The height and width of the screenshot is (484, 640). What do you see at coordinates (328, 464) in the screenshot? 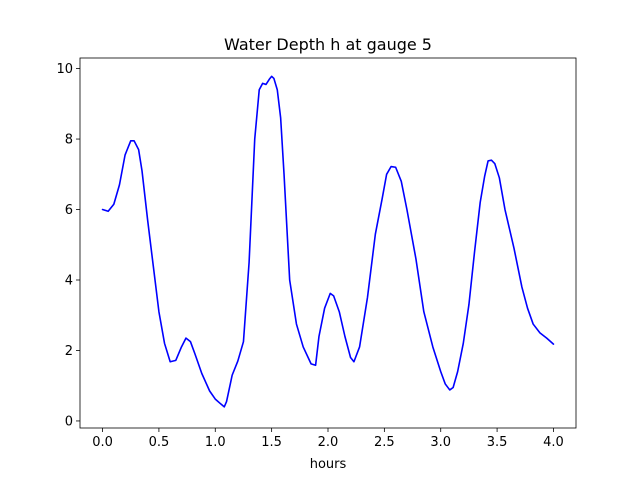
I see `x-axis-label: hours` at bounding box center [328, 464].